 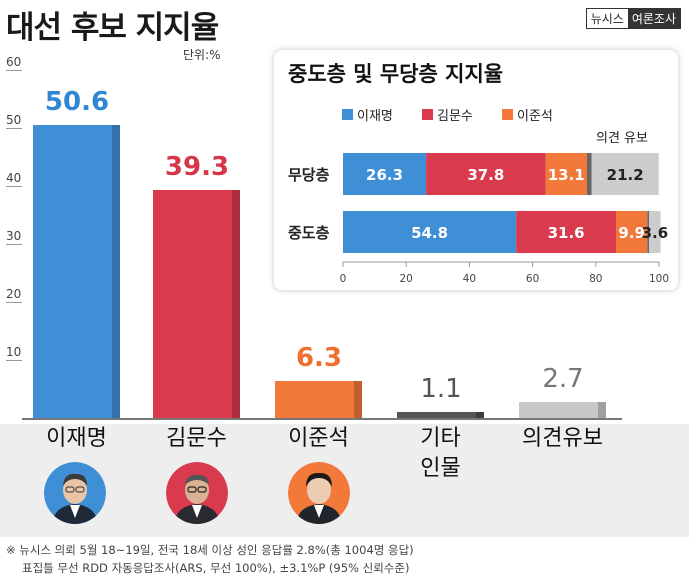 I want to click on inset-title: 중도층 및 무당층 지지율, so click(x=396, y=74).